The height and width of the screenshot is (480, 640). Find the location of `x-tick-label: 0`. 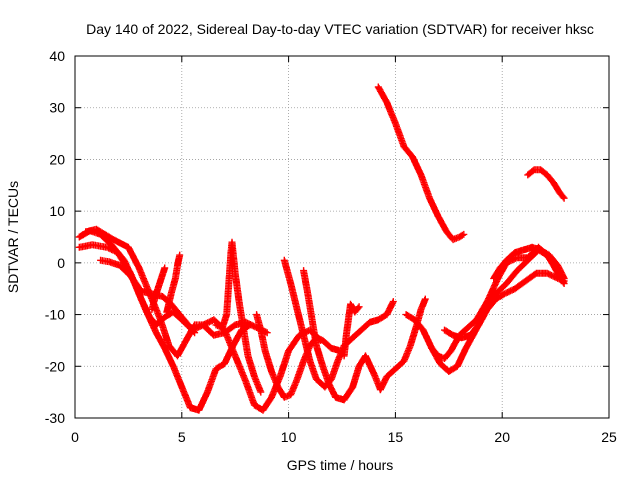

x-tick-label: 0 is located at coordinates (75, 437).